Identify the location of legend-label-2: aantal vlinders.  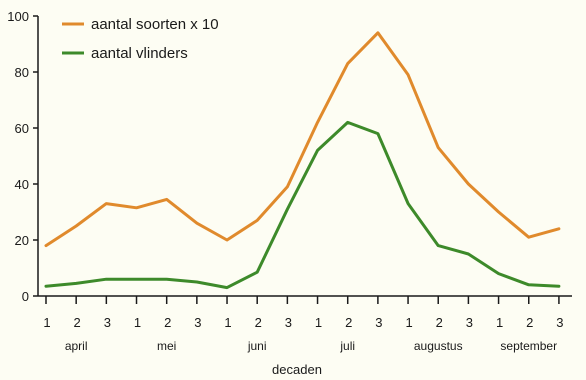
(139, 53).